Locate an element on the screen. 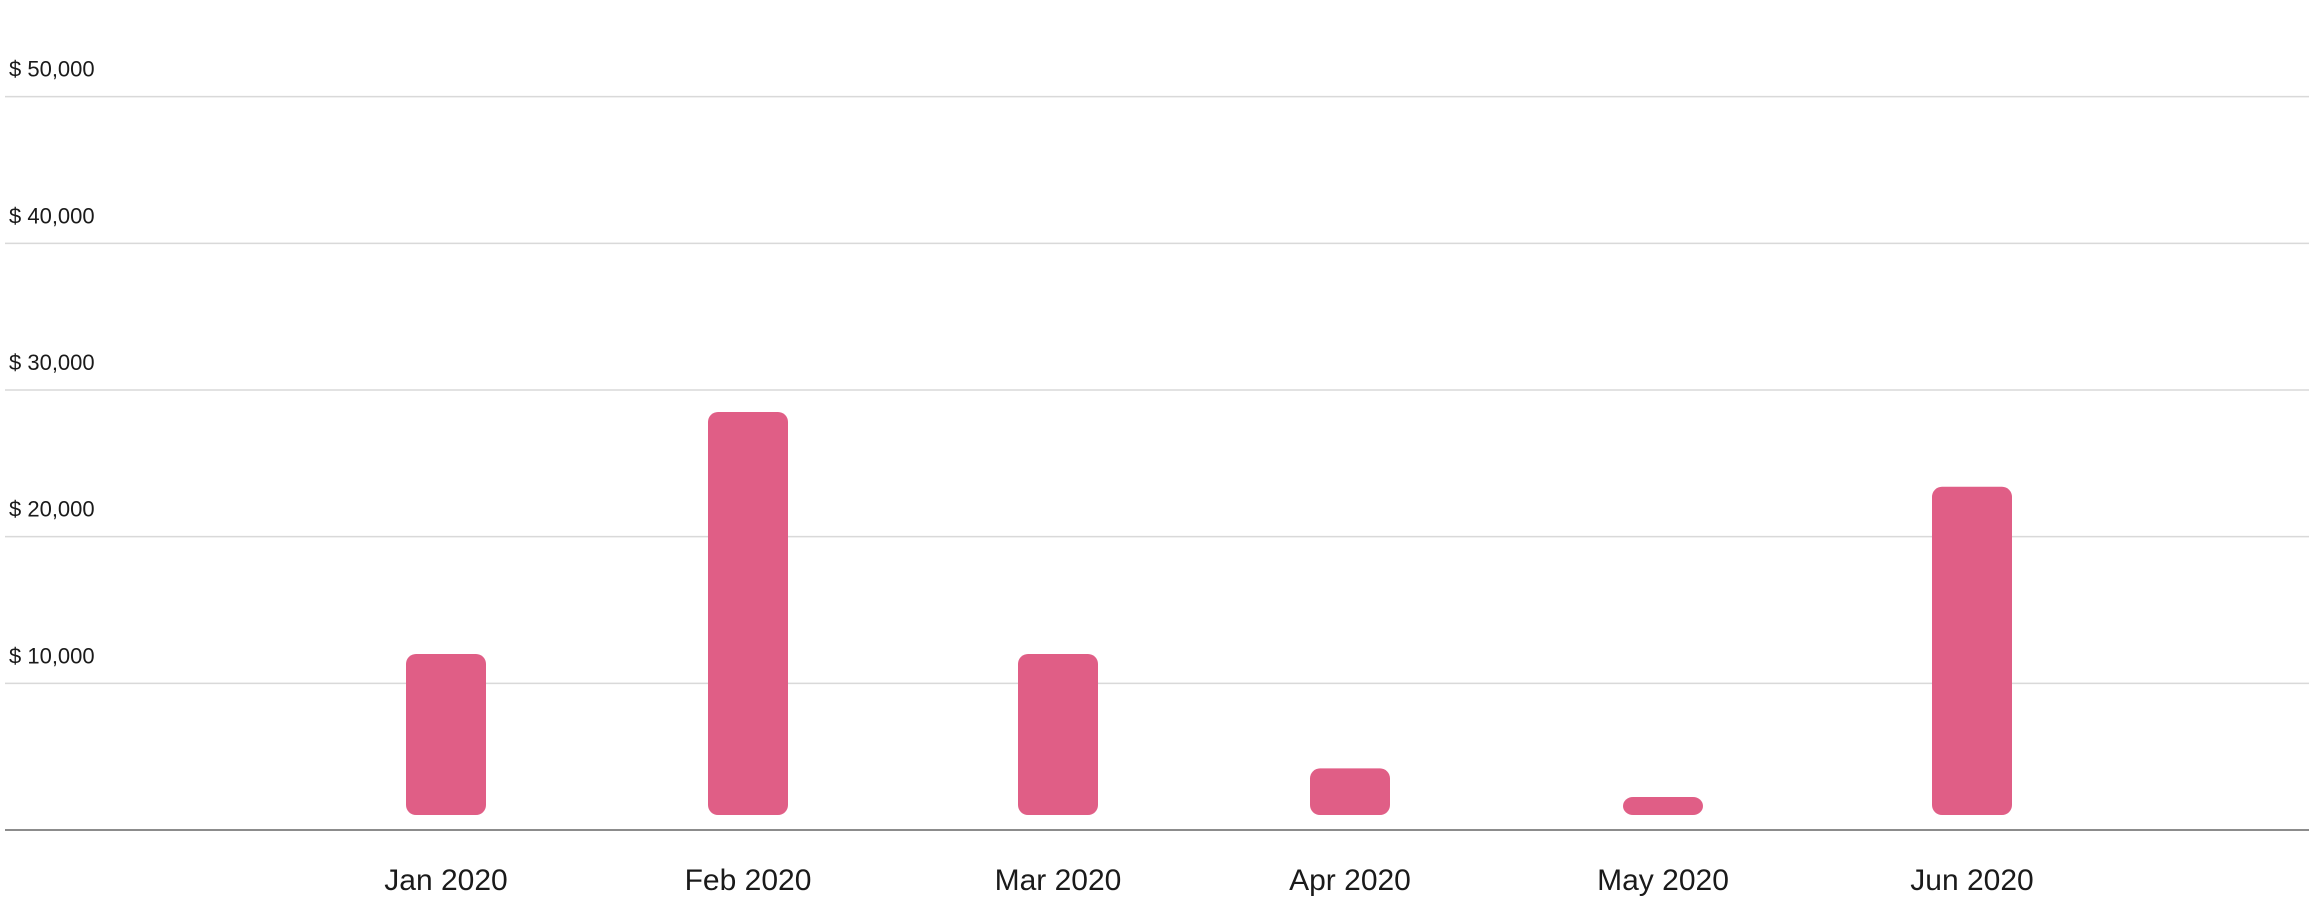 The height and width of the screenshot is (922, 2314). y-tick-label: $ 40,000 is located at coordinates (52, 215).